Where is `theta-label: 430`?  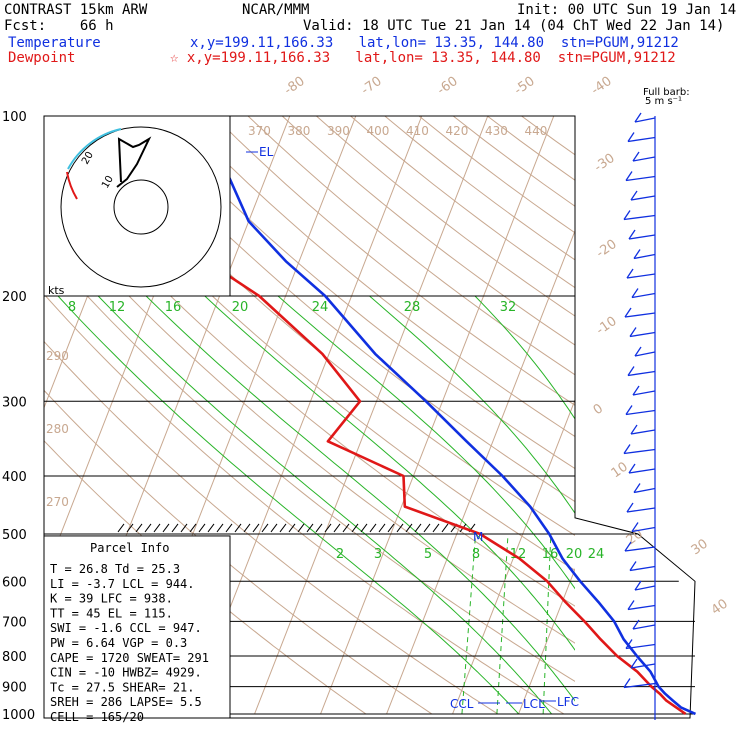
theta-label: 430 is located at coordinates (496, 131).